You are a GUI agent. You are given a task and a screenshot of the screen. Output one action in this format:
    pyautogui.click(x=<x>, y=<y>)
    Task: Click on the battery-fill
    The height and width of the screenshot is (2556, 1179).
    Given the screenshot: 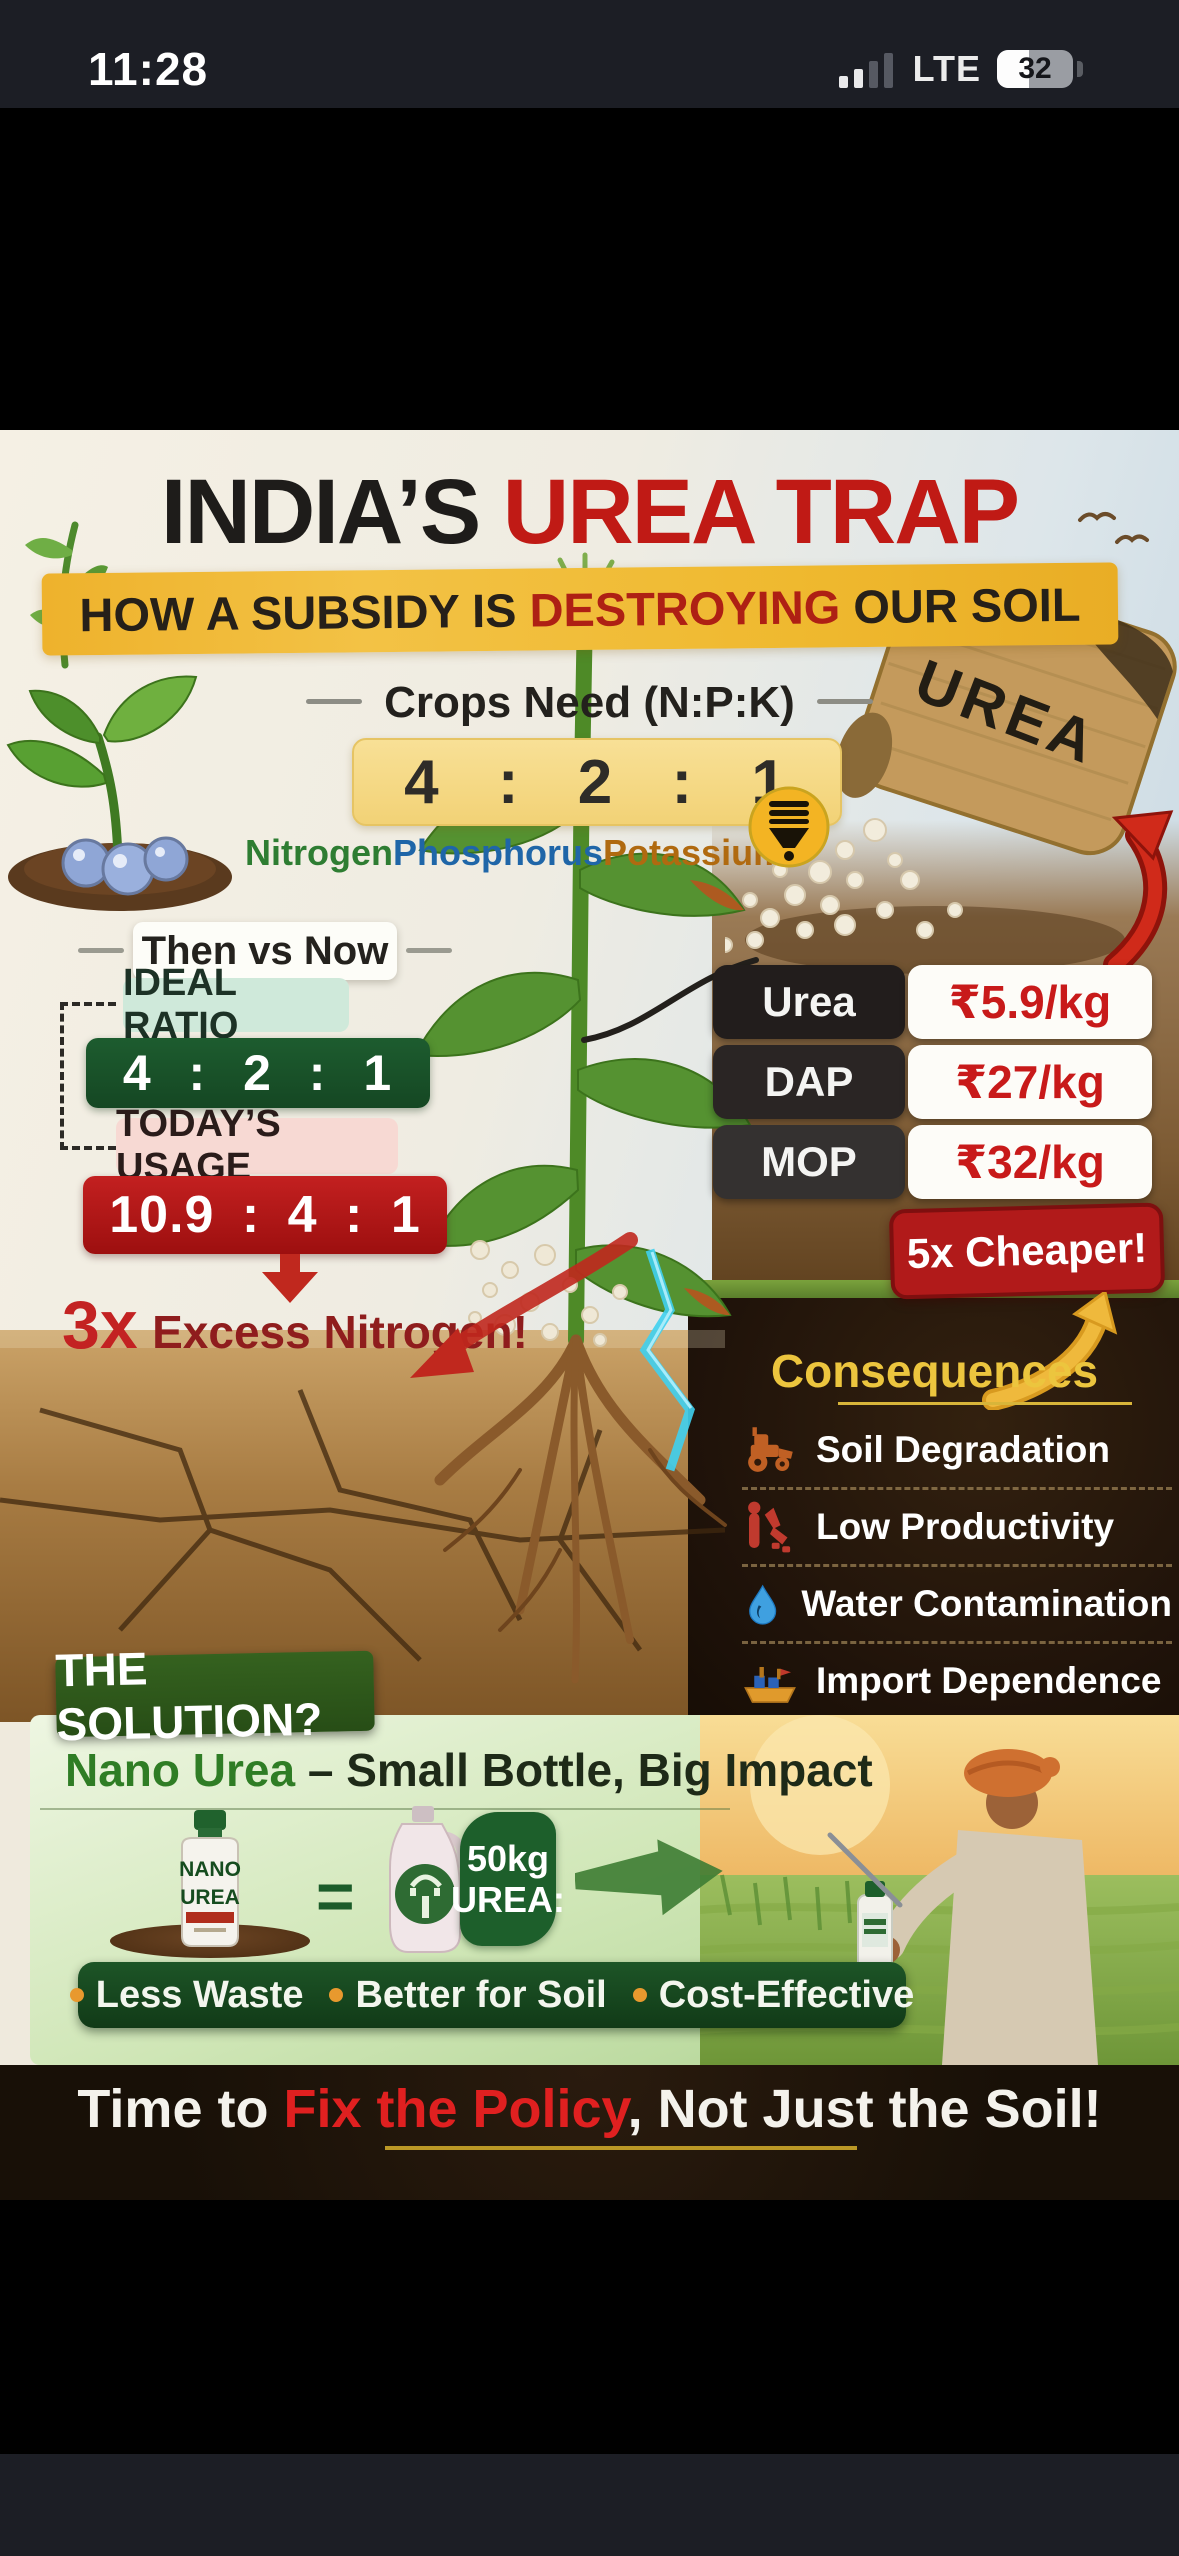 What is the action you would take?
    pyautogui.click(x=1013, y=69)
    